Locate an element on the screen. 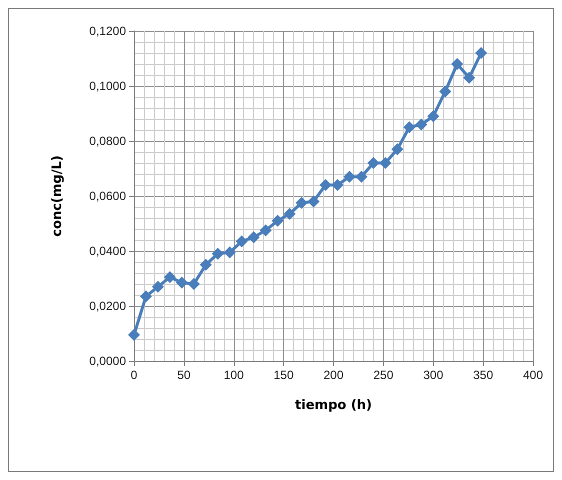 This screenshot has height=480, width=562. y-tick-label: 0,0200 is located at coordinates (107, 306).